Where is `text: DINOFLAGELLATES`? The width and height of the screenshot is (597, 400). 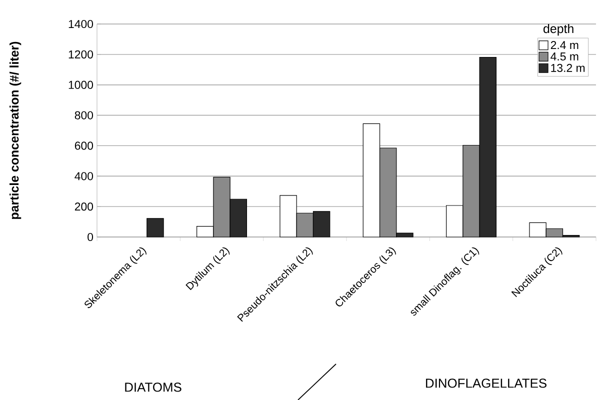 text: DINOFLAGELLATES is located at coordinates (486, 383).